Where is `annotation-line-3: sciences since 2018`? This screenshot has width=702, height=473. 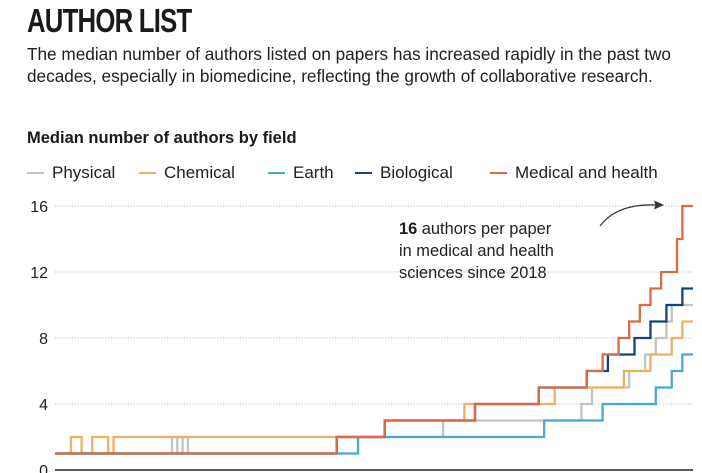 annotation-line-3: sciences since 2018 is located at coordinates (473, 273).